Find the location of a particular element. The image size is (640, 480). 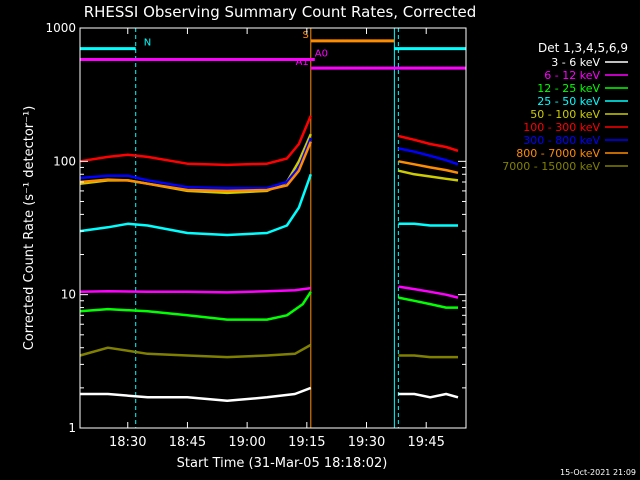

legend-label-2: 12 - 25 keV is located at coordinates (568, 88).